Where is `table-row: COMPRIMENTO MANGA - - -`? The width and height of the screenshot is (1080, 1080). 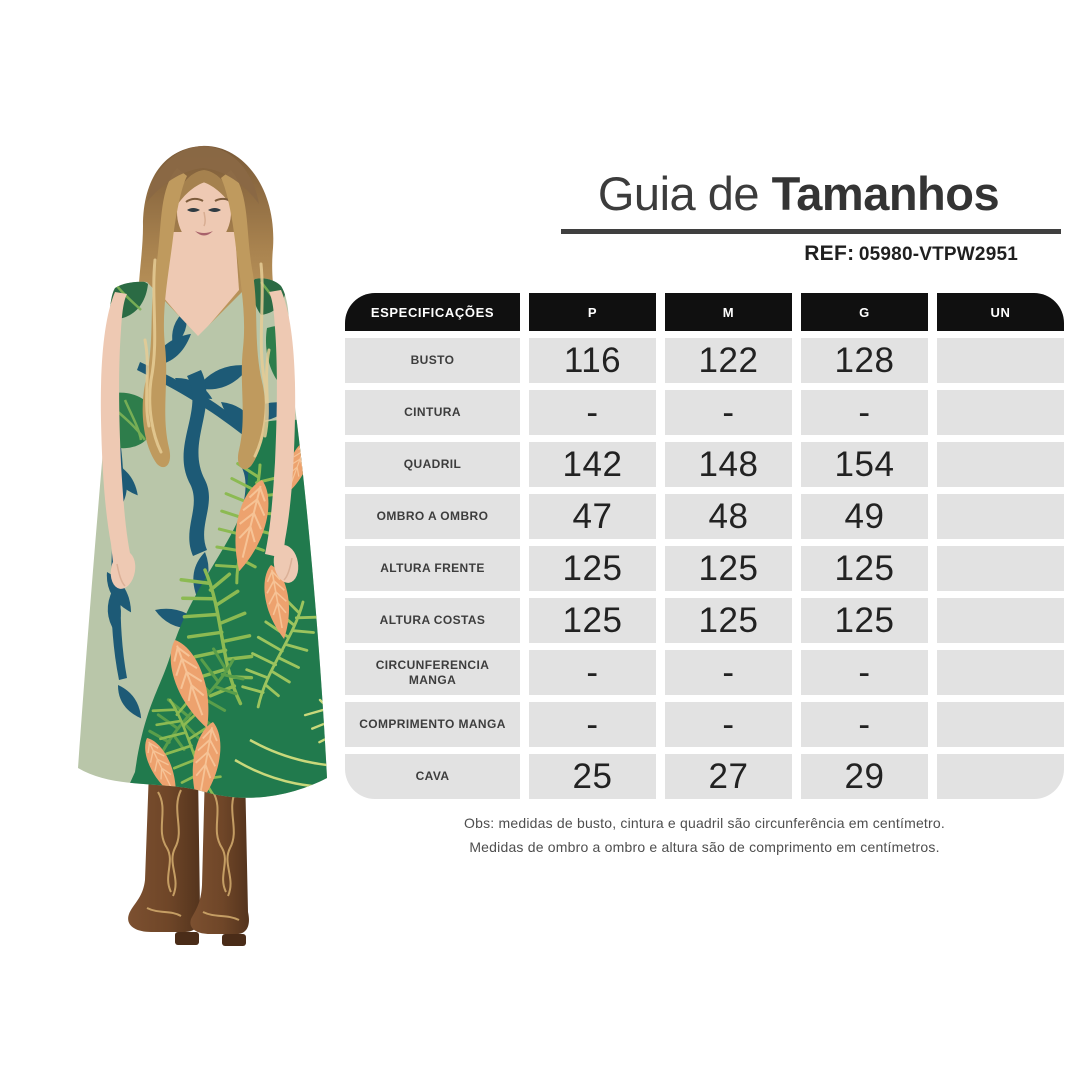 table-row: COMPRIMENTO MANGA - - - is located at coordinates (704, 724).